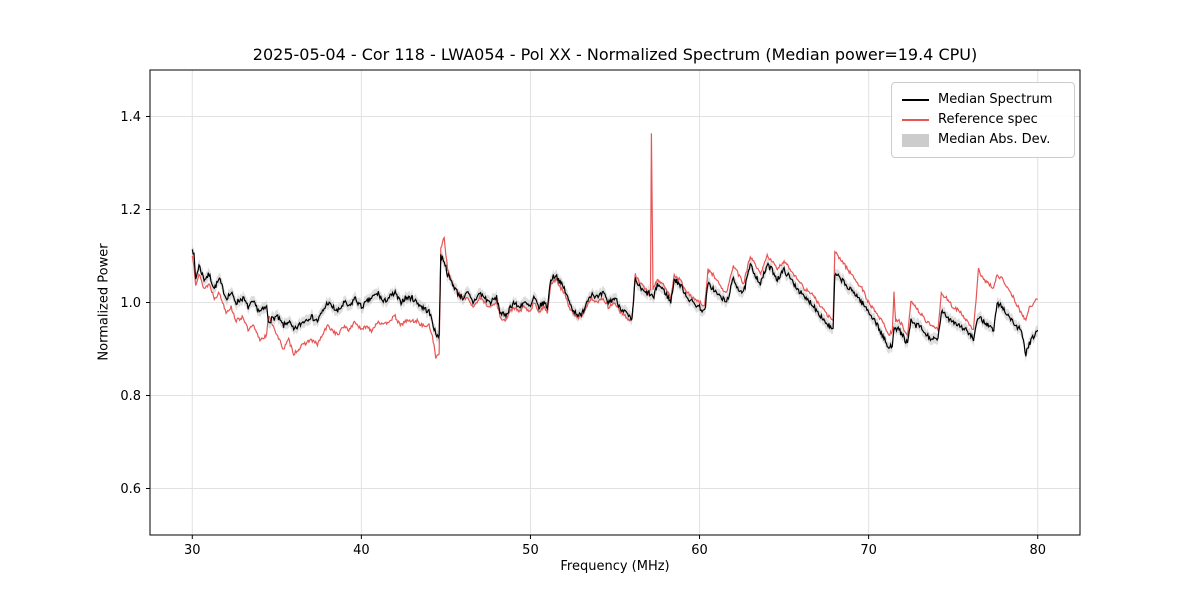 This screenshot has height=600, width=1200. I want to click on y-axis-label: Normalized Power, so click(104, 302).